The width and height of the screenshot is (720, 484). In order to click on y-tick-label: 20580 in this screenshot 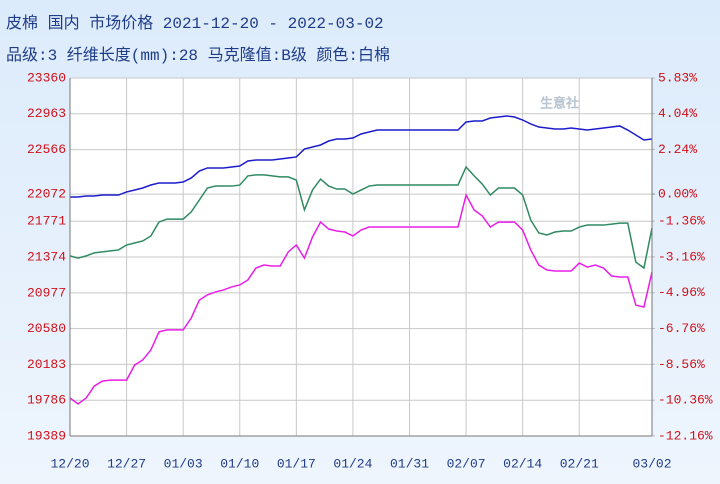, I will do `click(46, 328)`.